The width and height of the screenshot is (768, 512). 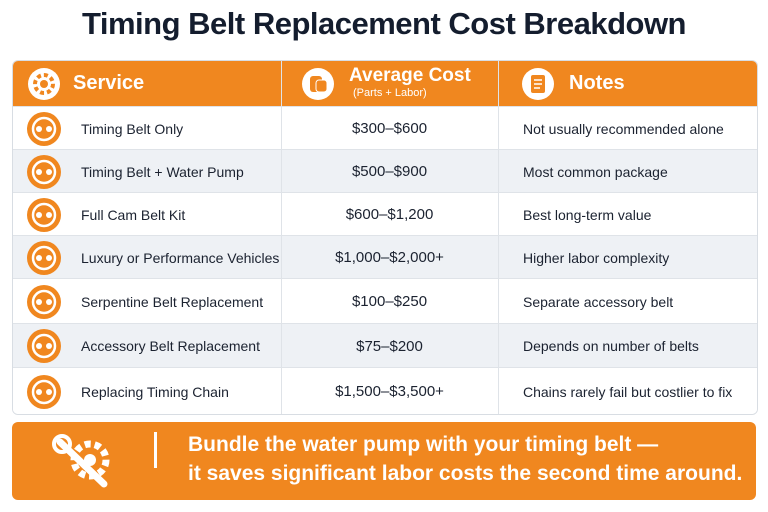 I want to click on column-header: Service, so click(x=109, y=83).